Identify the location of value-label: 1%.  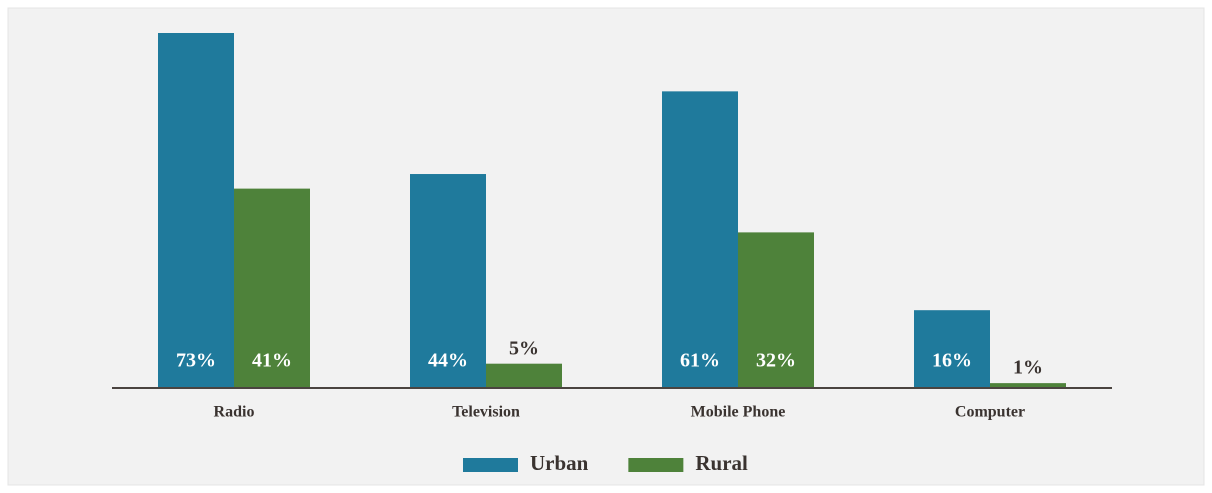
(1028, 368).